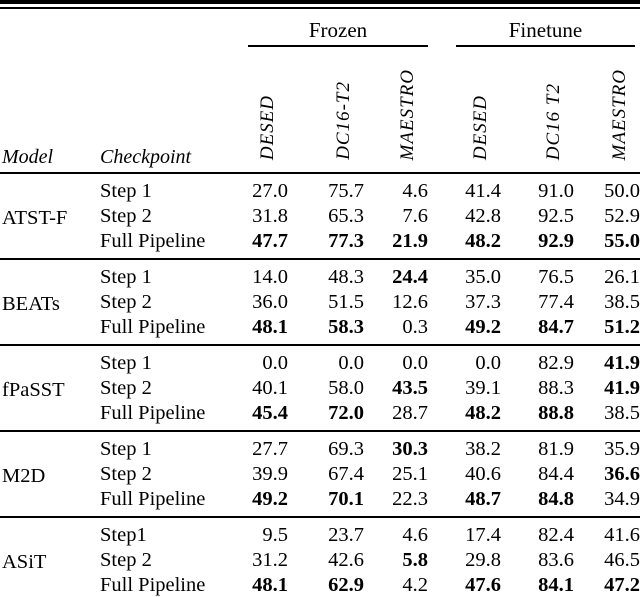  Describe the element at coordinates (622, 449) in the screenshot. I see `value-cell: 35.9` at that location.